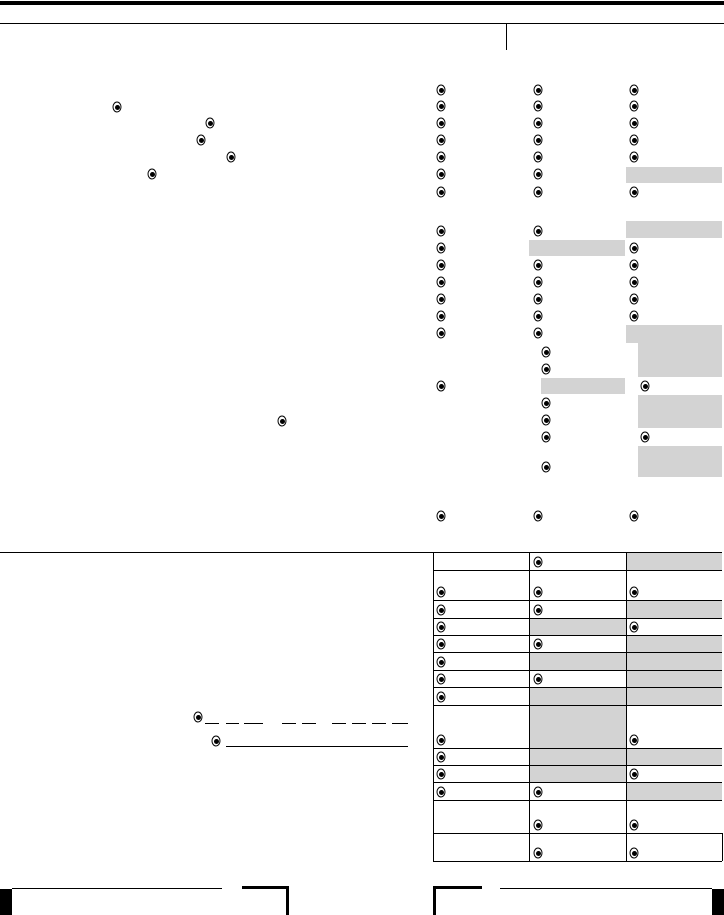  I want to click on header-divider, so click(362, 23).